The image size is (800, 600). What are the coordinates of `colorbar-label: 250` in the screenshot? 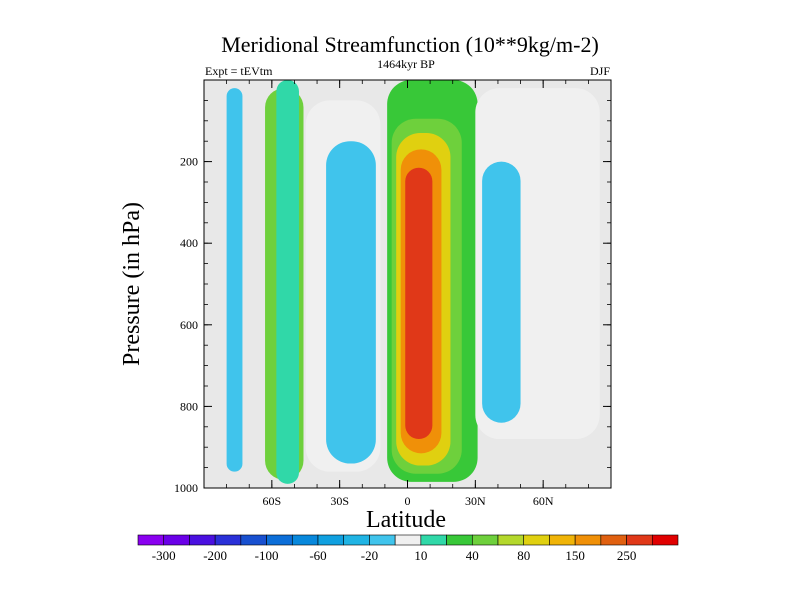 It's located at (627, 555).